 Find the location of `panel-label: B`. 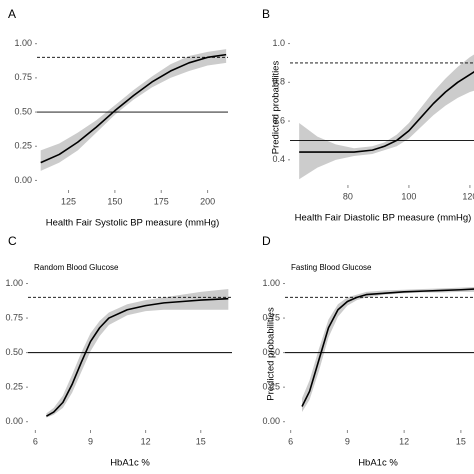

panel-label: B is located at coordinates (266, 14).